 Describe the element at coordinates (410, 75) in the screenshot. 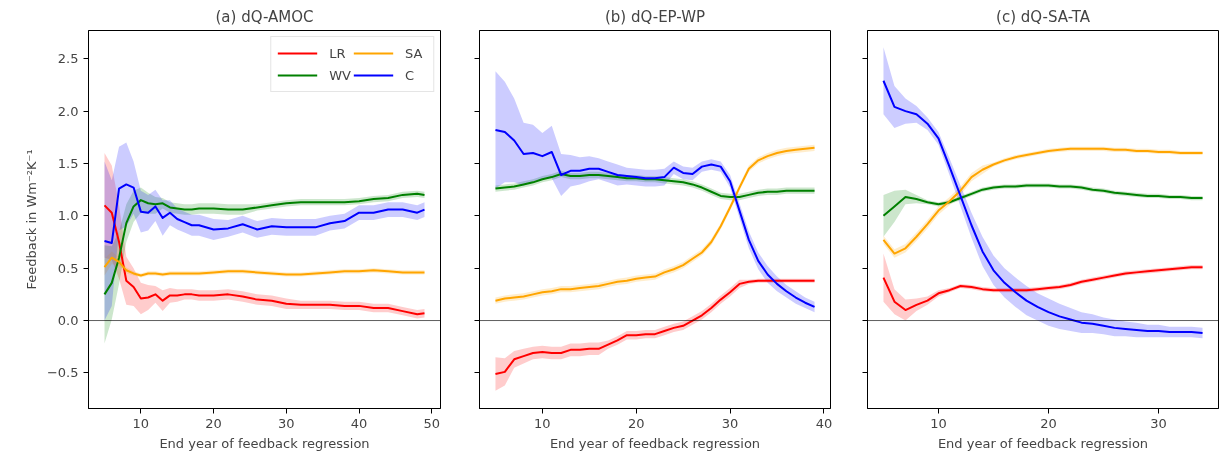

I see `legend-label: C` at that location.